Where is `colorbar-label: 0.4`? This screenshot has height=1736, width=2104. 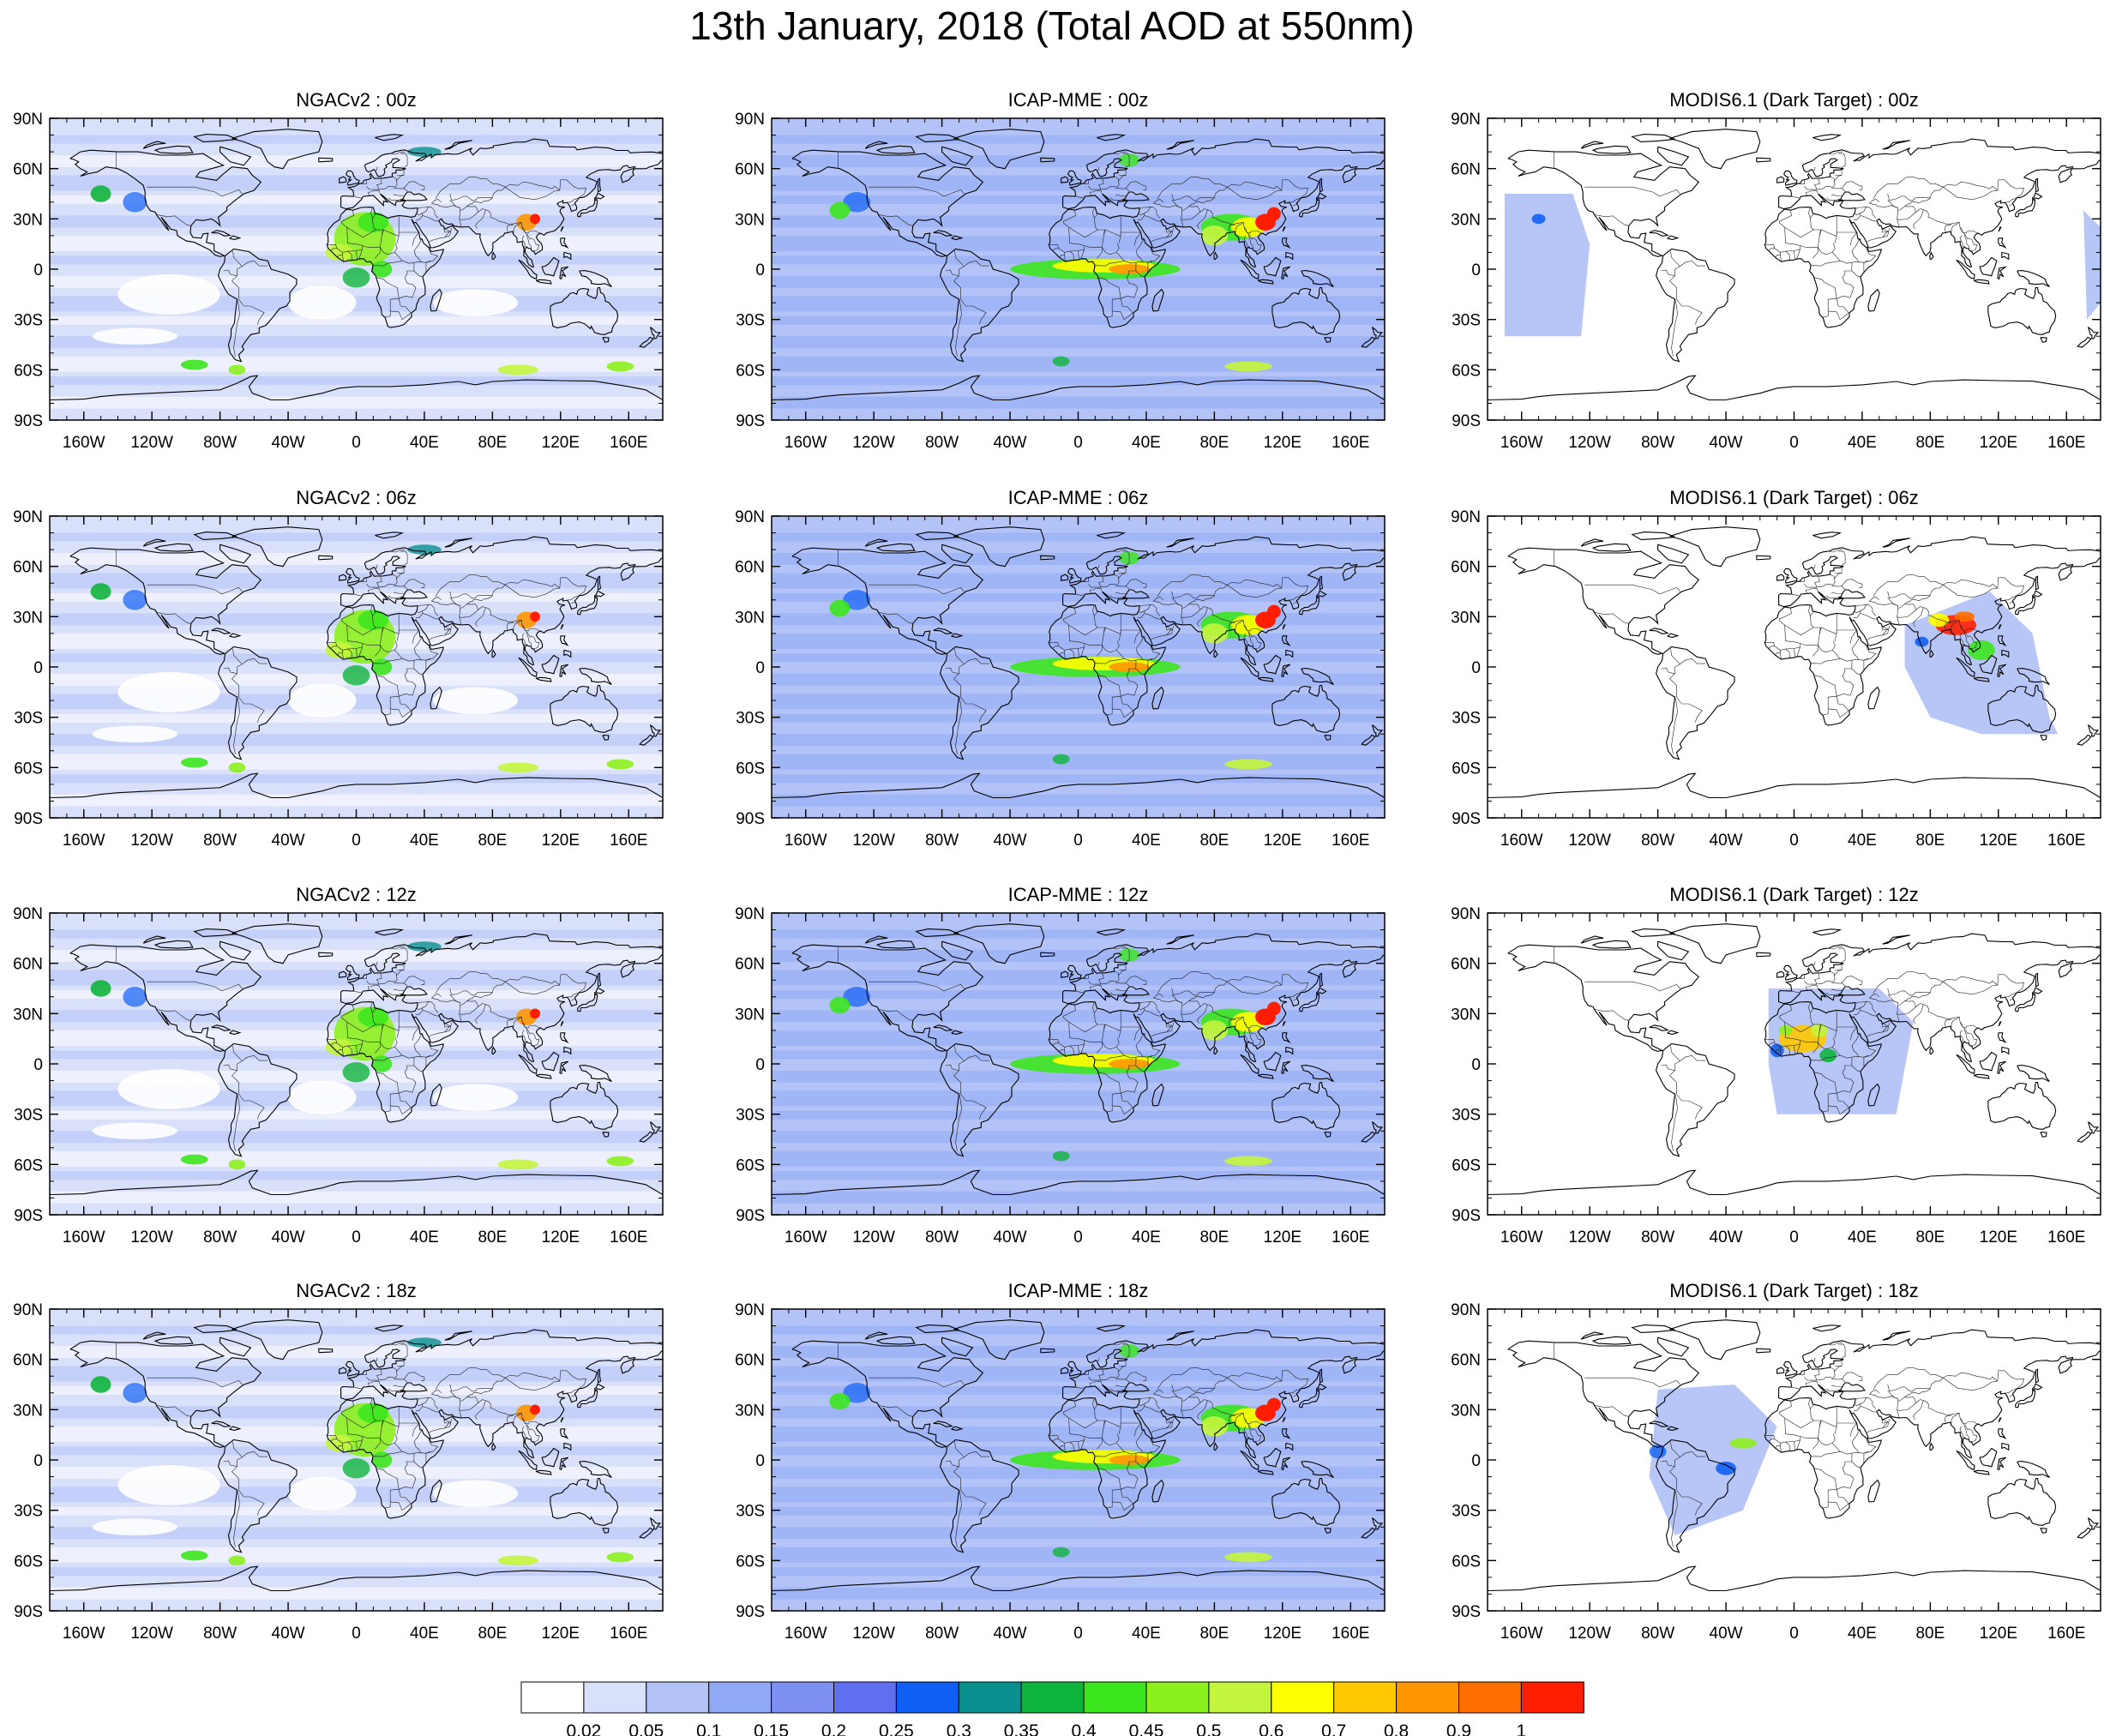 colorbar-label: 0.4 is located at coordinates (1084, 1728).